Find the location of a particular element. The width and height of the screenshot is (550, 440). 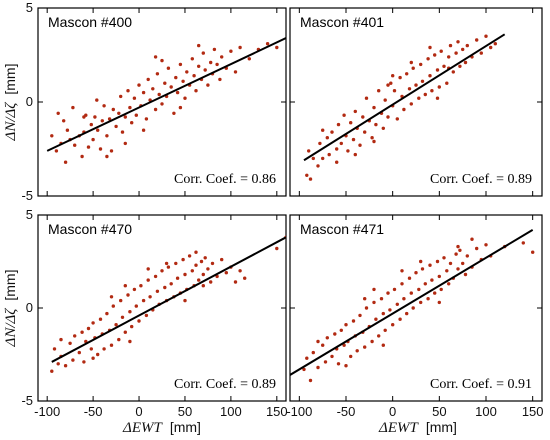

y-tick-label: 5 is located at coordinates (29, 214).